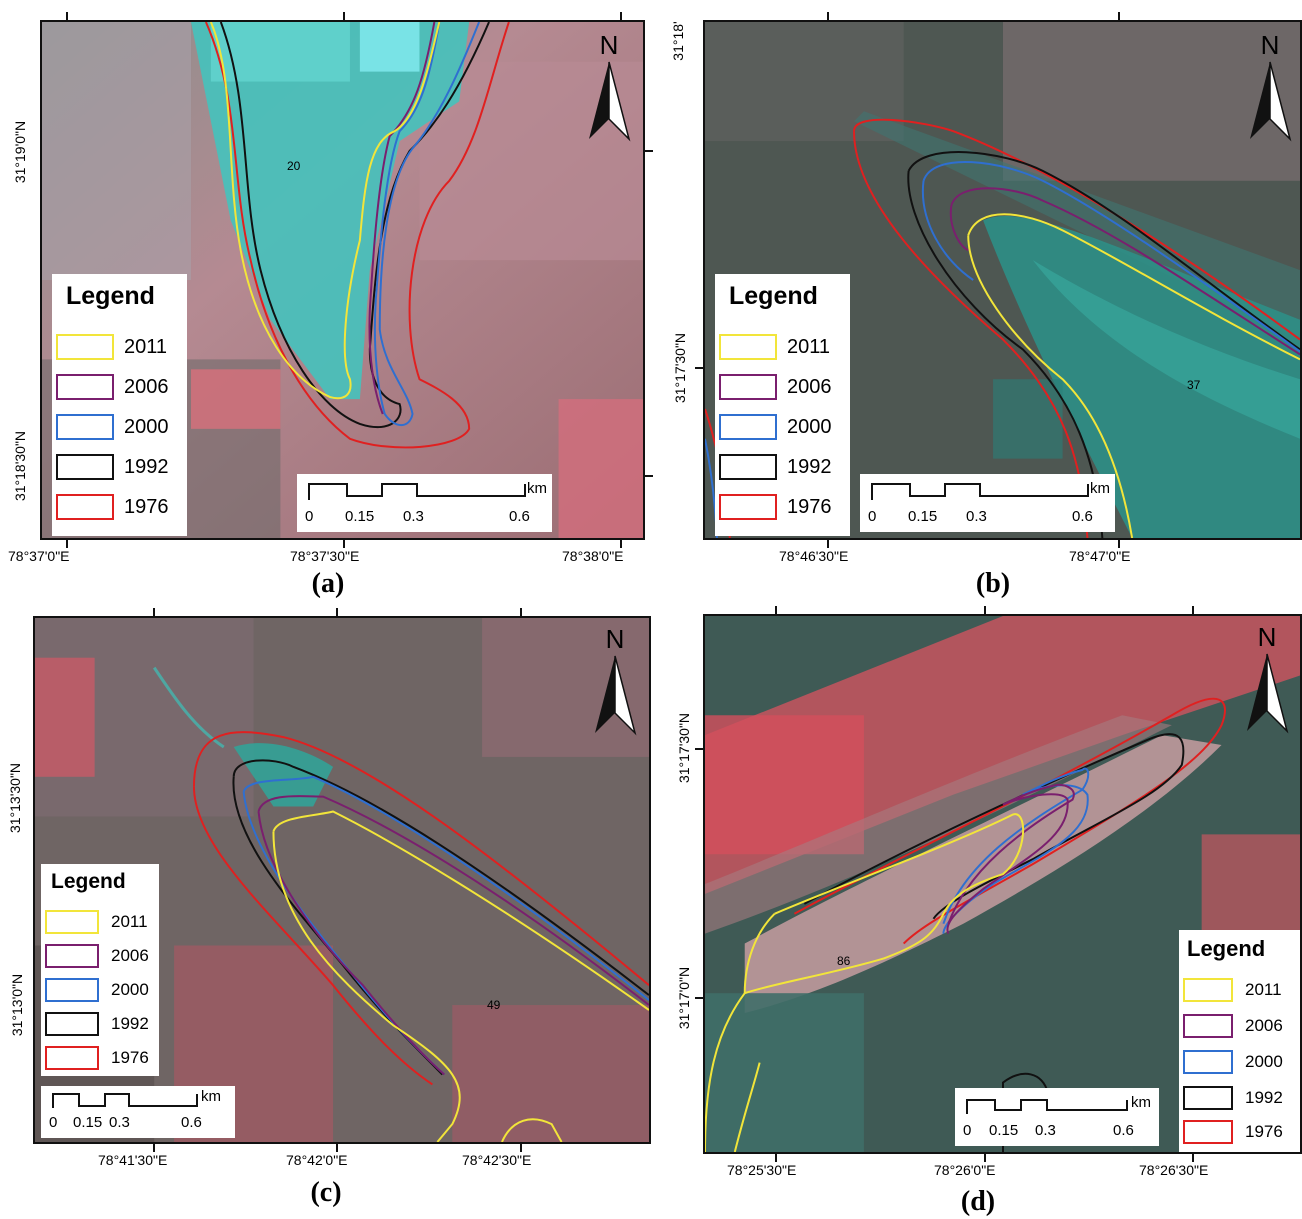 Image resolution: width=1302 pixels, height=1219 pixels. Describe the element at coordinates (326, 1192) in the screenshot. I see `panel-label-c: (c)` at that location.